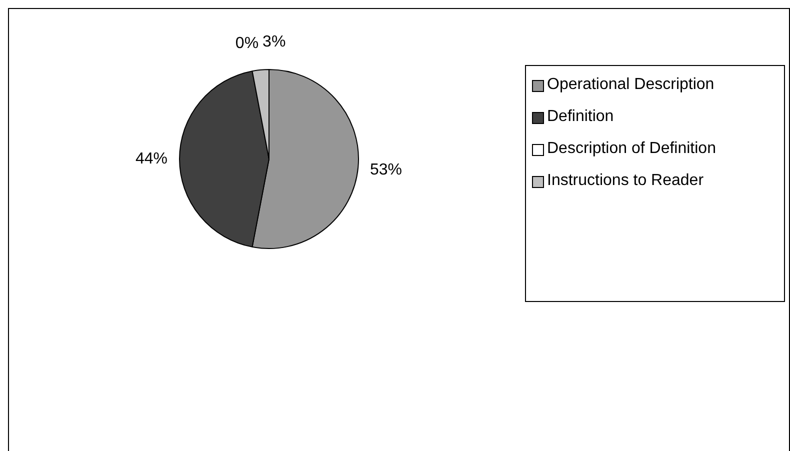 This screenshot has height=451, width=790. What do you see at coordinates (580, 117) in the screenshot?
I see `legend-label: Definition` at bounding box center [580, 117].